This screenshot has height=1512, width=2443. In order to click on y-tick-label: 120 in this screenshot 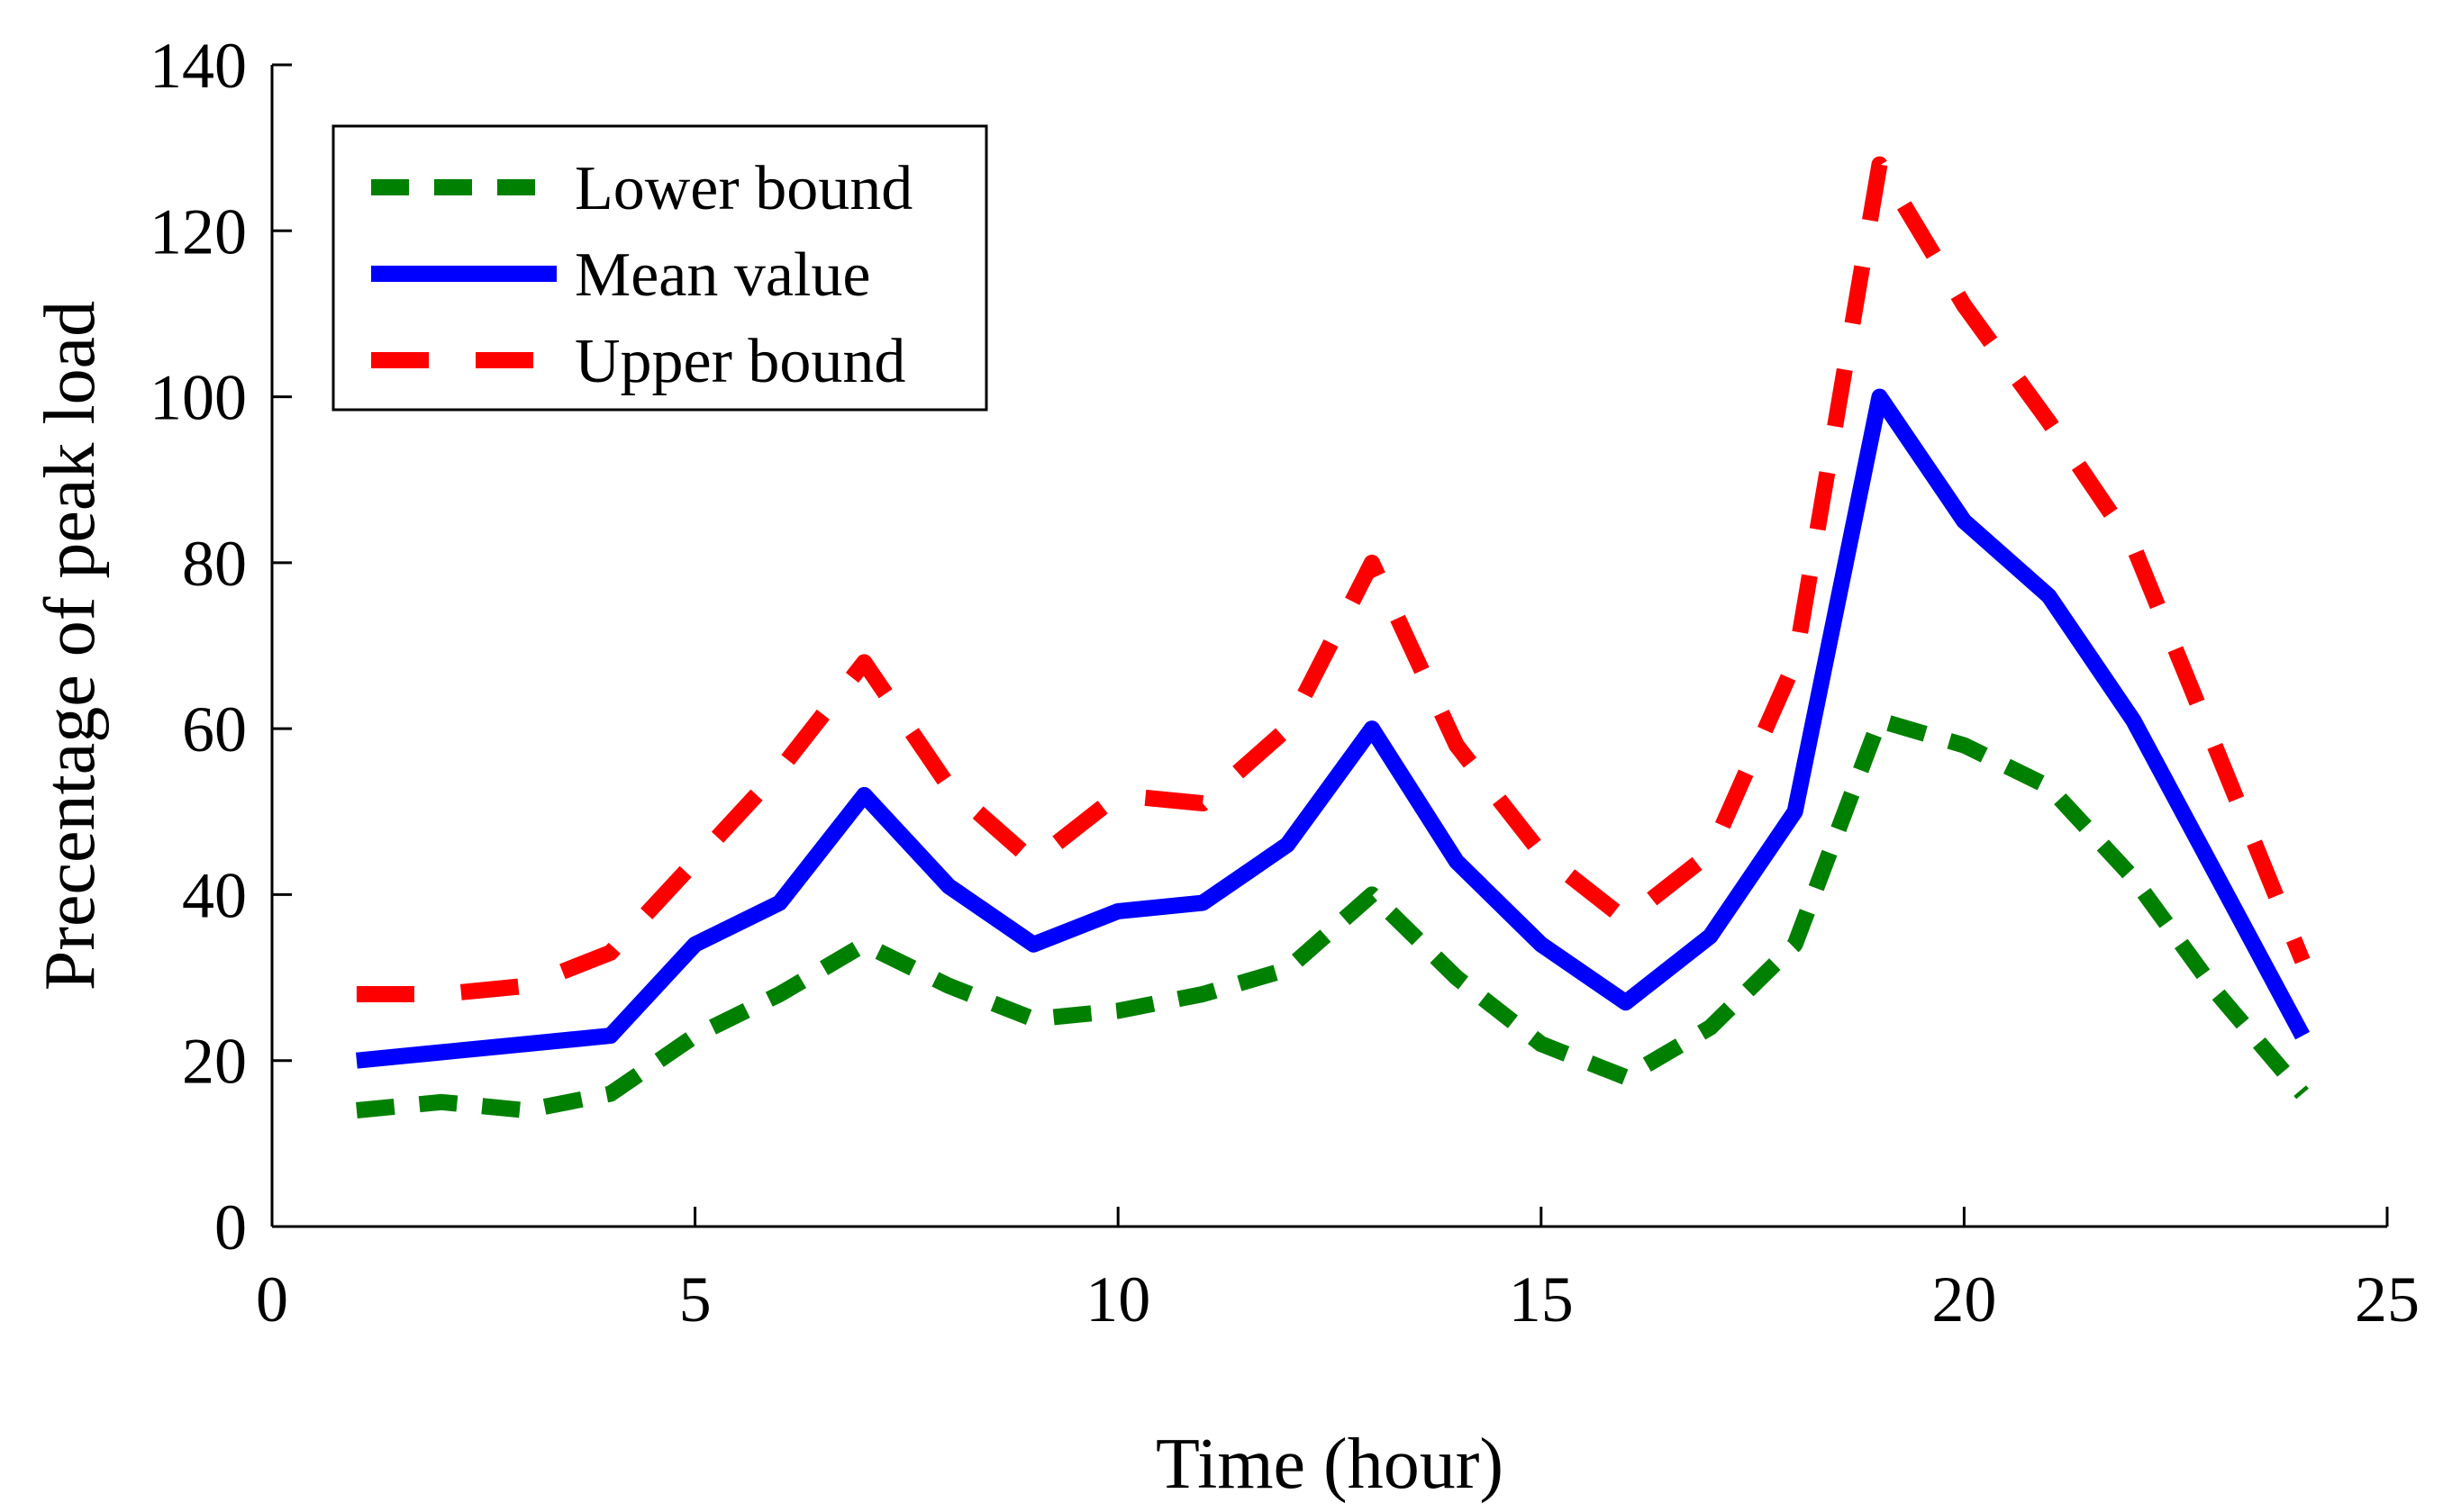, I will do `click(198, 231)`.